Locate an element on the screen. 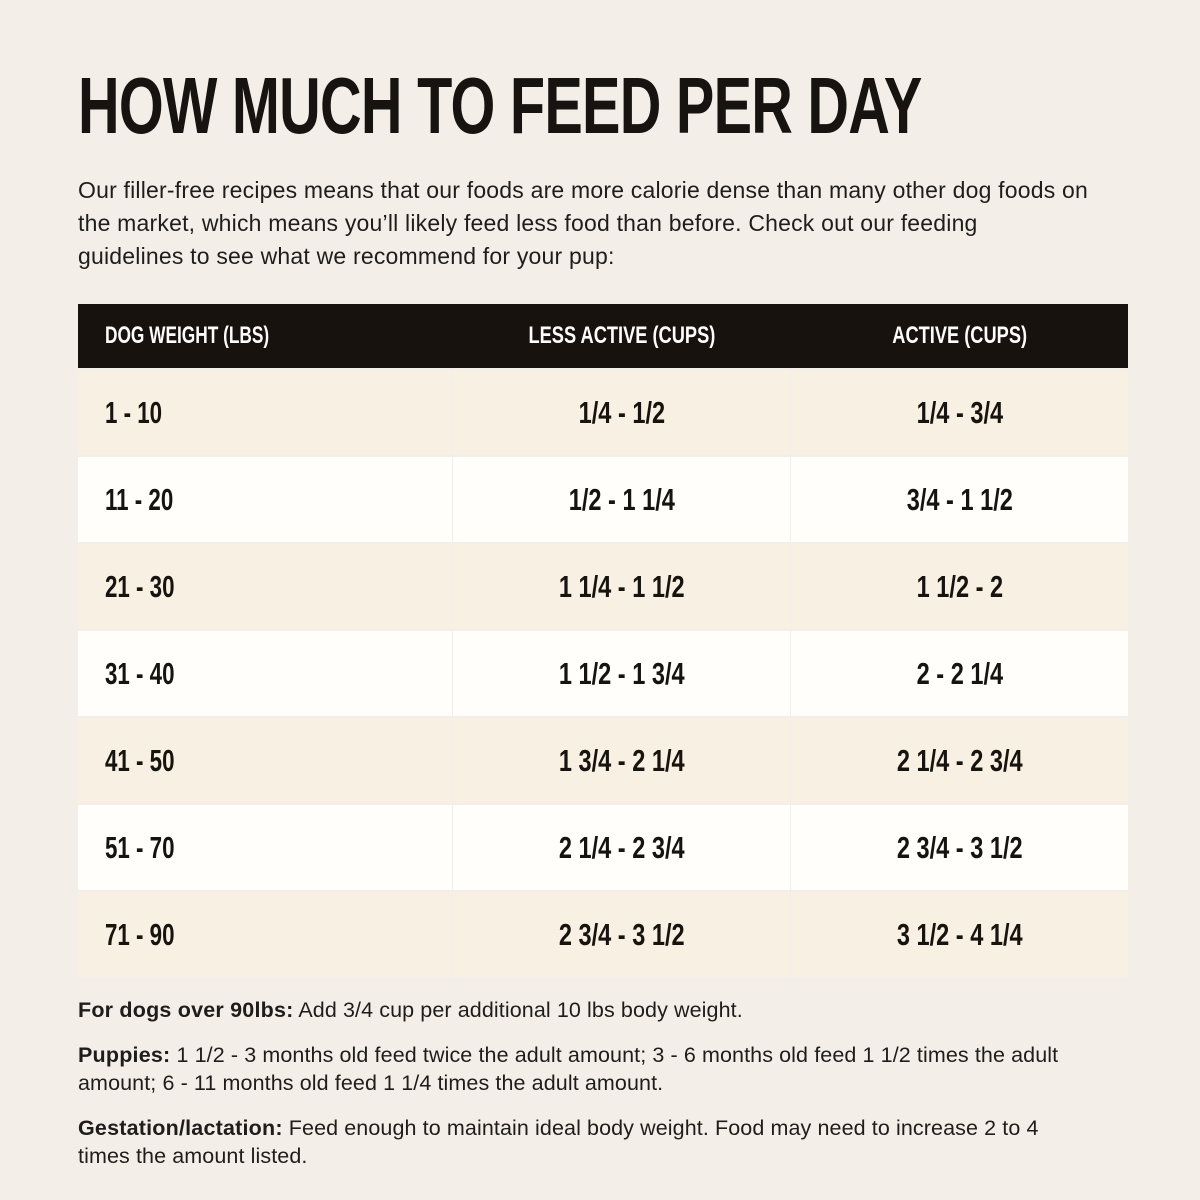 Image resolution: width=1200 pixels, height=1200 pixels. table-cell: 1 1/2 - 1 3/4 is located at coordinates (621, 673).